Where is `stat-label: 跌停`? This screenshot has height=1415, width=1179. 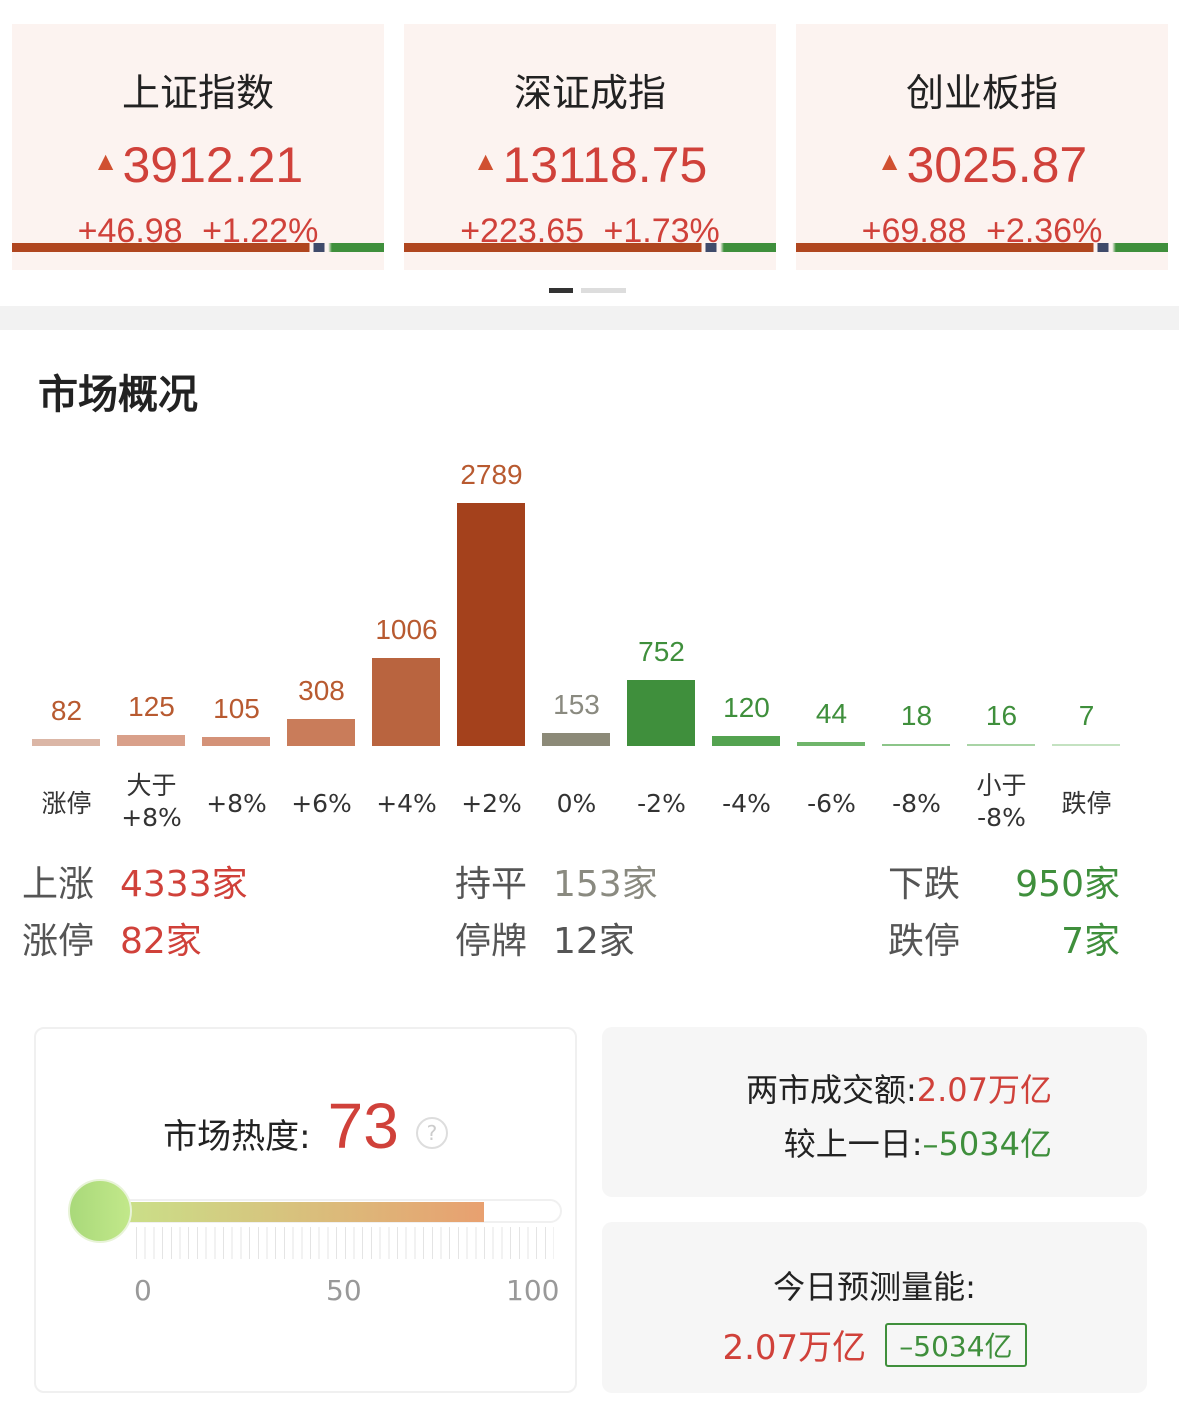 stat-label: 跌停 is located at coordinates (924, 941).